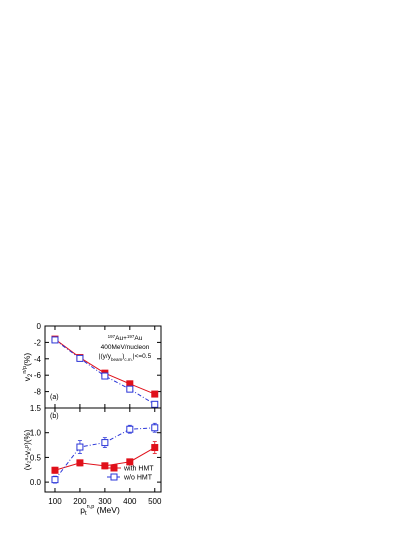 The height and width of the screenshot is (537, 415). What do you see at coordinates (125, 347) in the screenshot?
I see `annotation-line: 400MeV/nucleon` at bounding box center [125, 347].